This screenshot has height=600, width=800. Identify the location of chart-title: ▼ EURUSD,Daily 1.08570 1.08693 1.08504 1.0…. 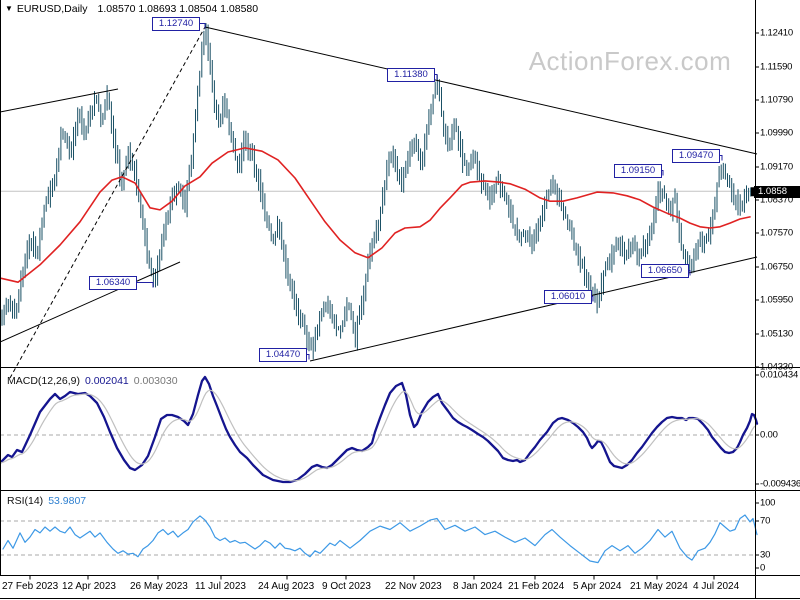
(131, 9).